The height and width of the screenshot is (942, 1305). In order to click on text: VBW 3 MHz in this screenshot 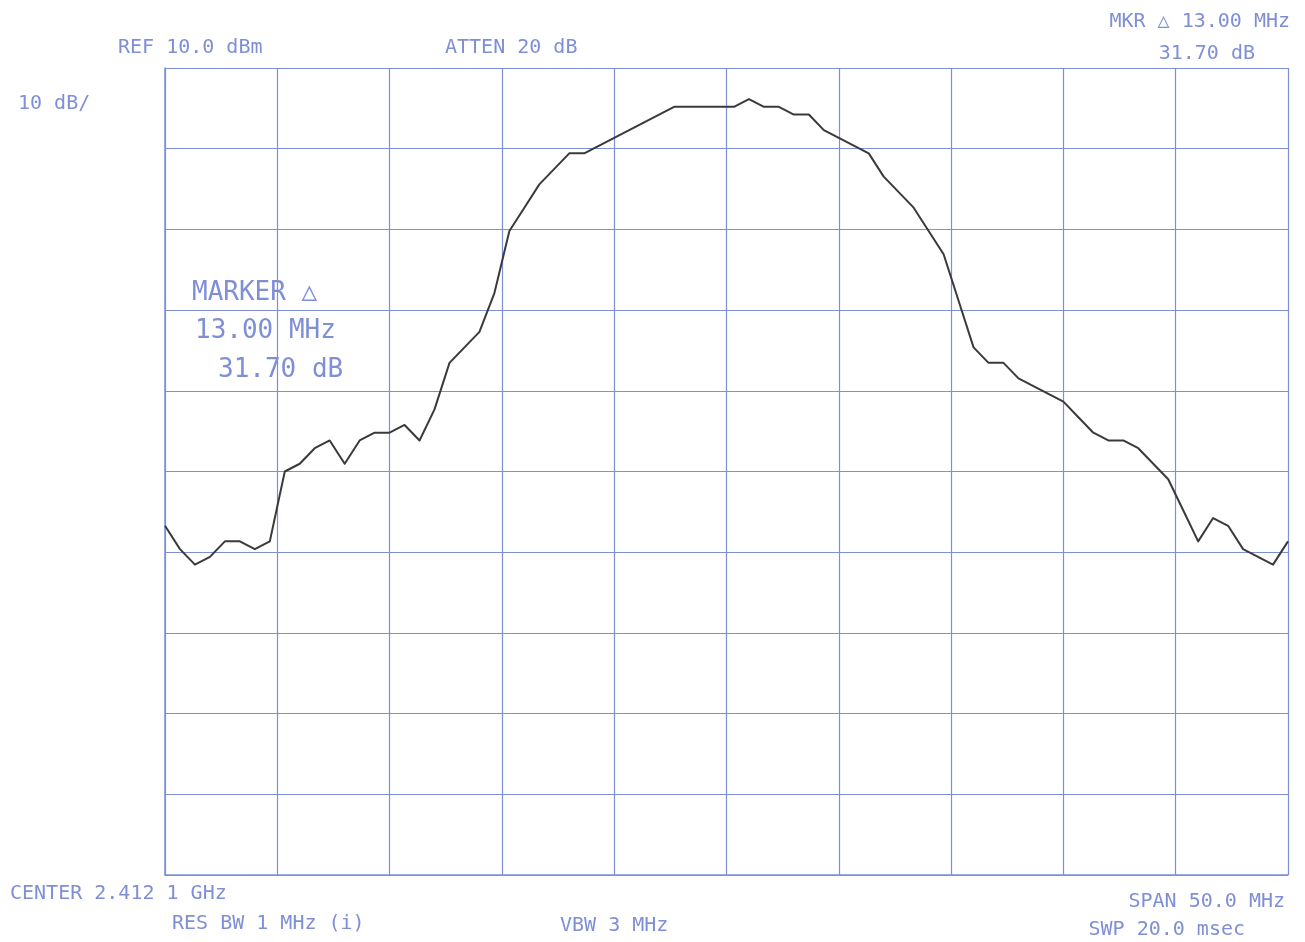, I will do `click(614, 924)`.